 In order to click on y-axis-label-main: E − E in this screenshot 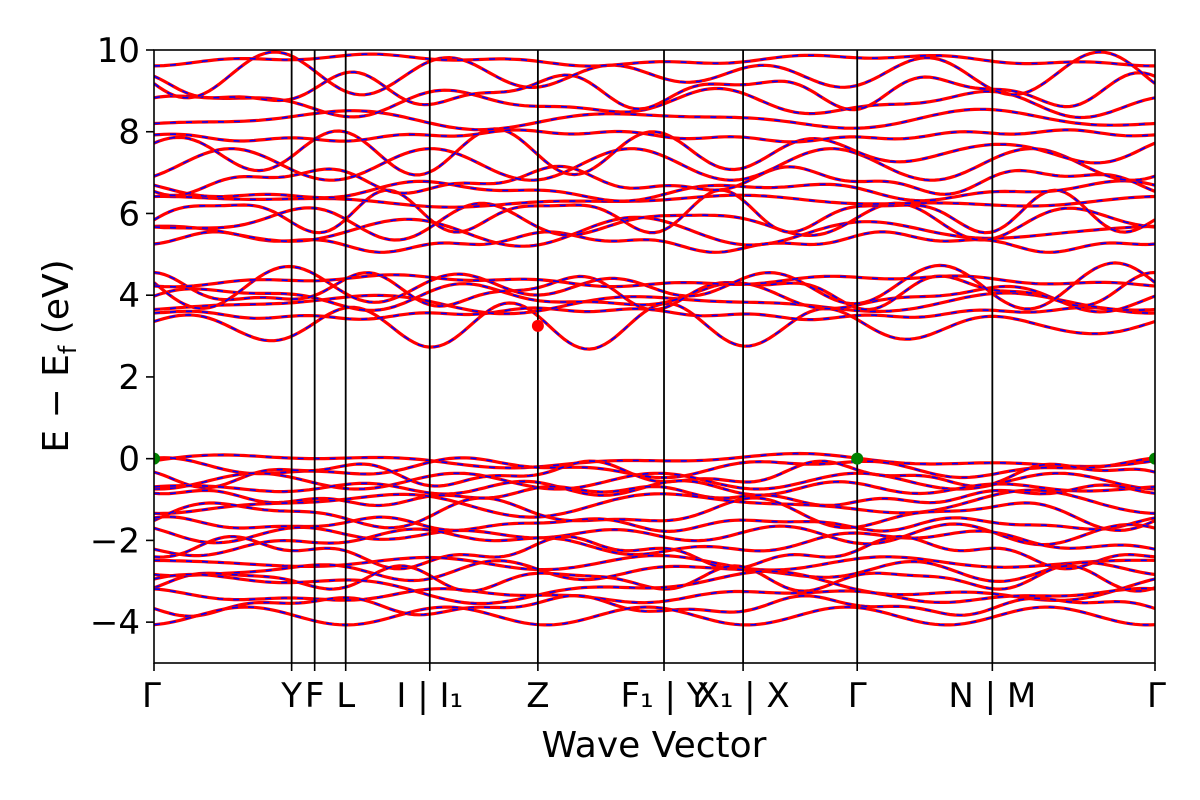, I will do `click(56, 403)`.